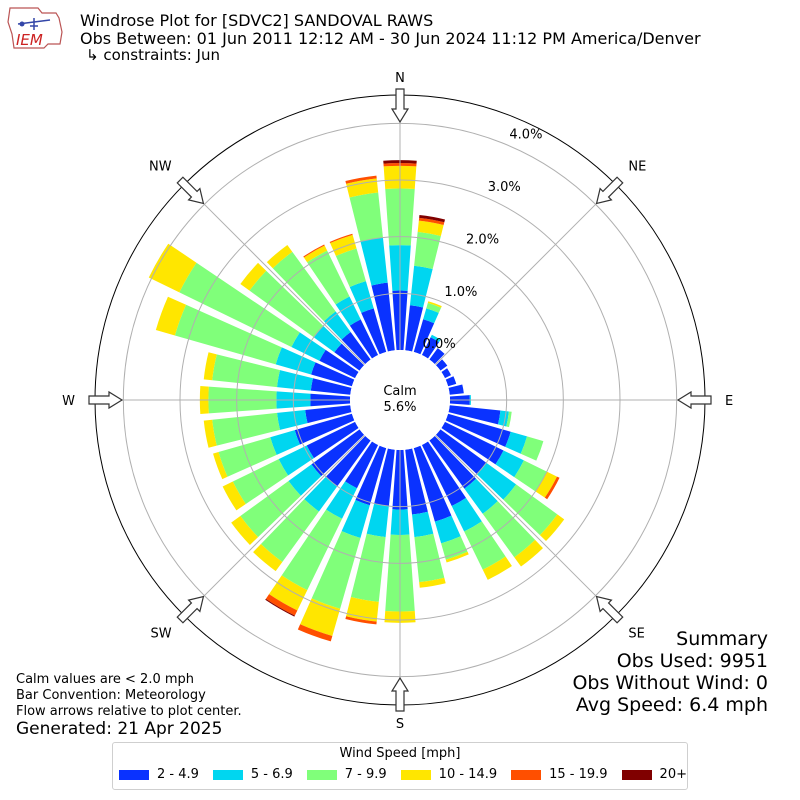  I want to click on legend-item: 7 - 9.9, so click(346, 774).